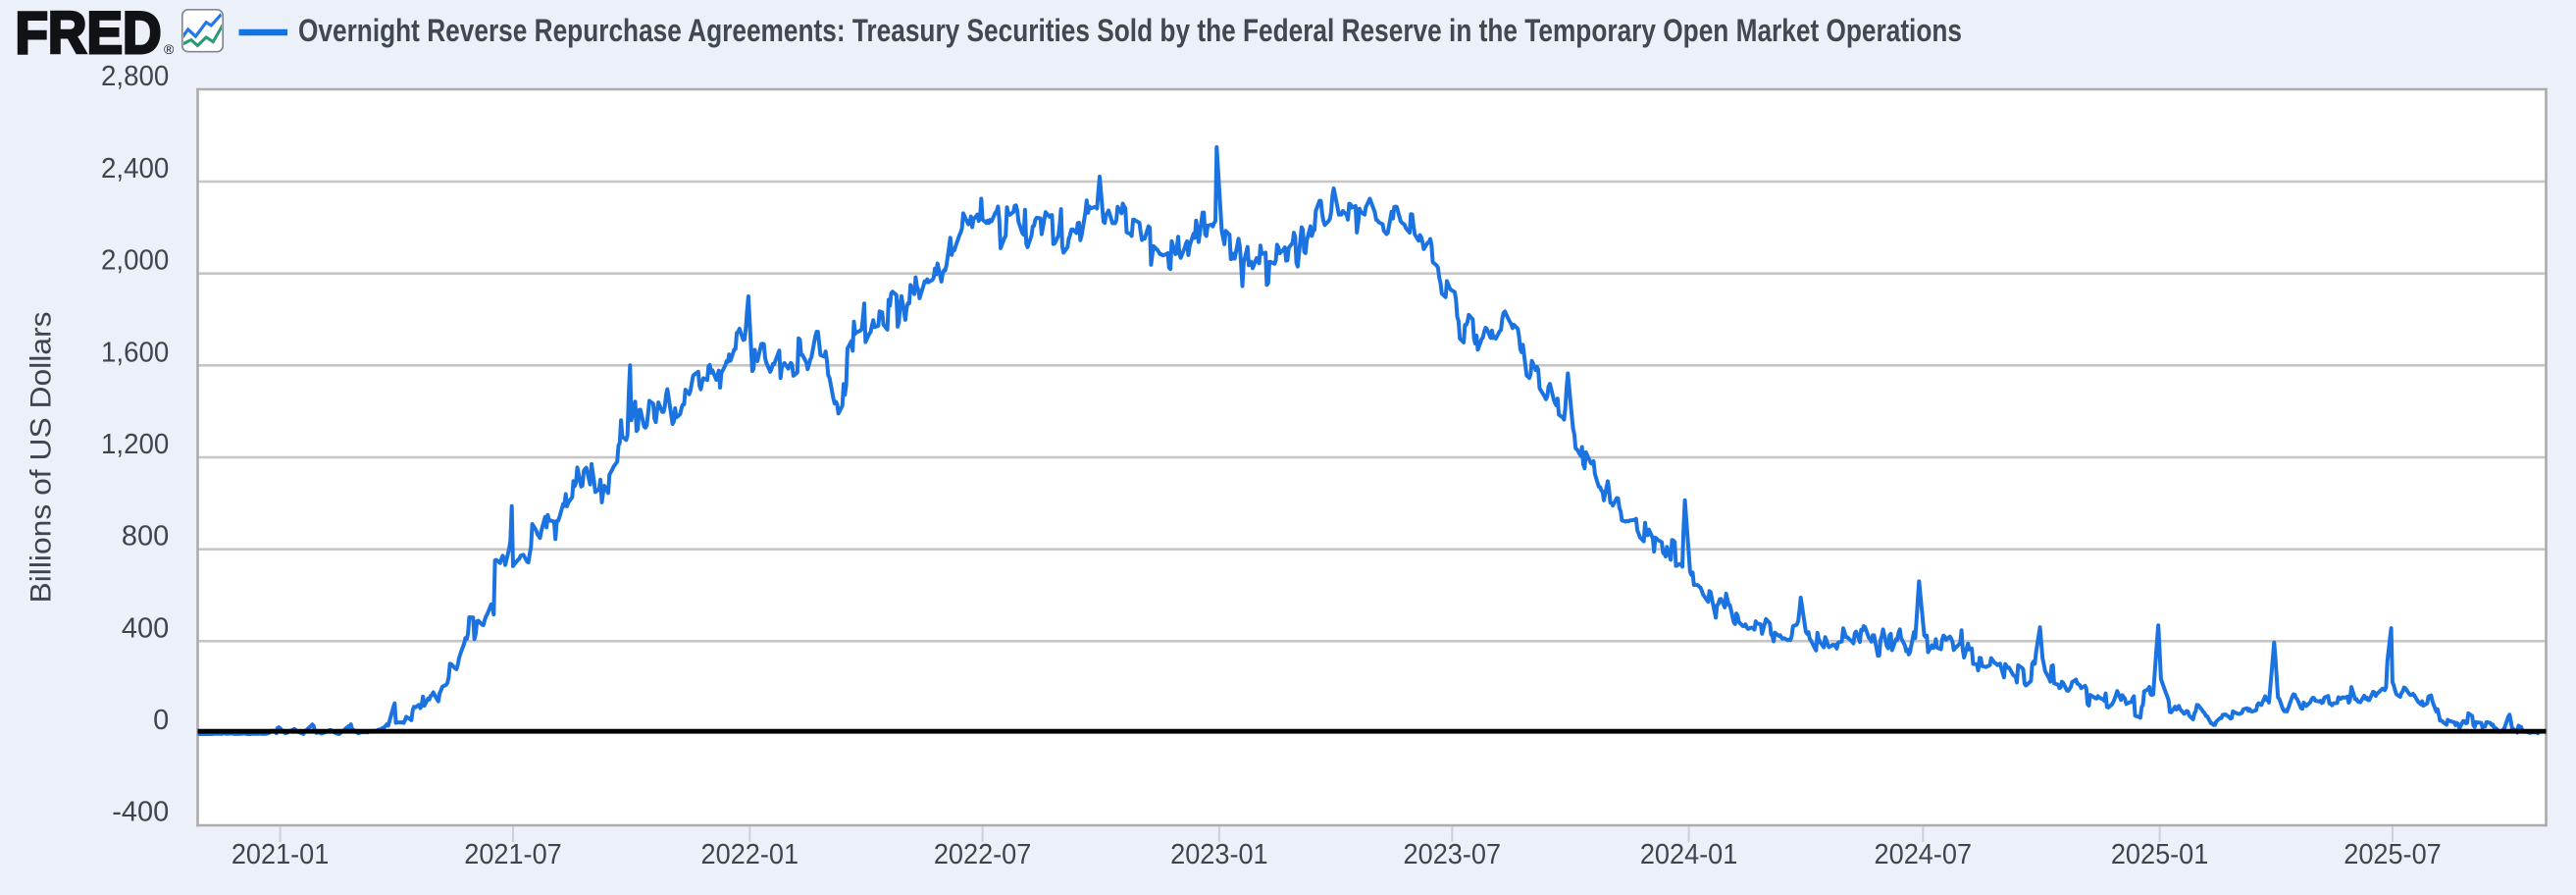  Describe the element at coordinates (513, 855) in the screenshot. I see `svg-text: 2021-07` at that location.